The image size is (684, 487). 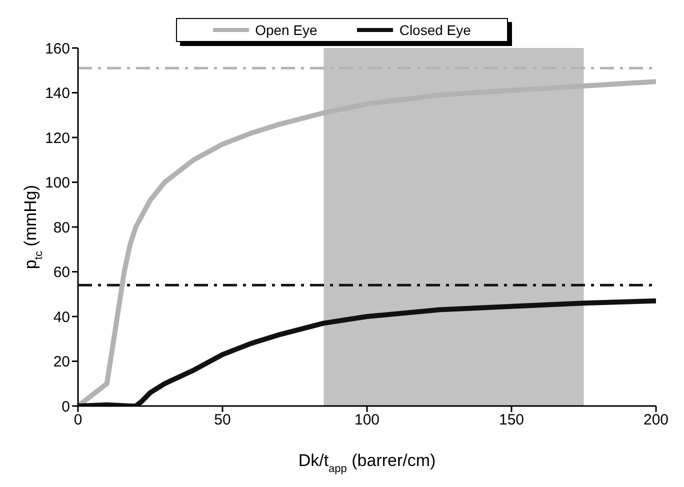 What do you see at coordinates (656, 420) in the screenshot?
I see `x-tick-label: 200` at bounding box center [656, 420].